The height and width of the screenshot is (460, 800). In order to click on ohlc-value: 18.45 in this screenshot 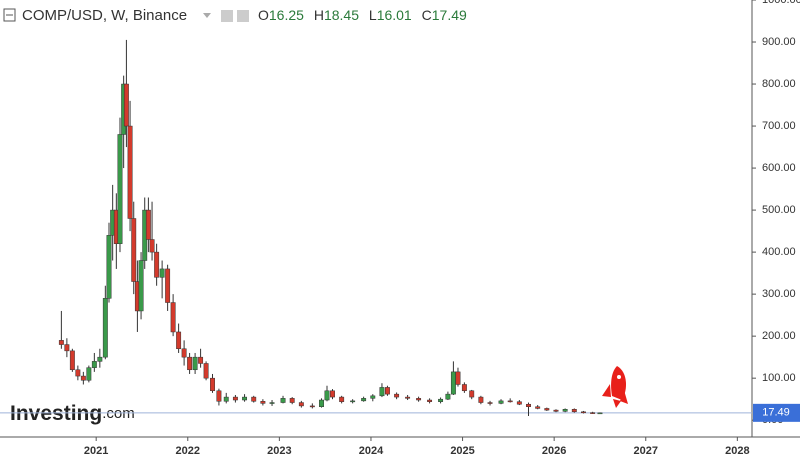, I will do `click(341, 15)`.